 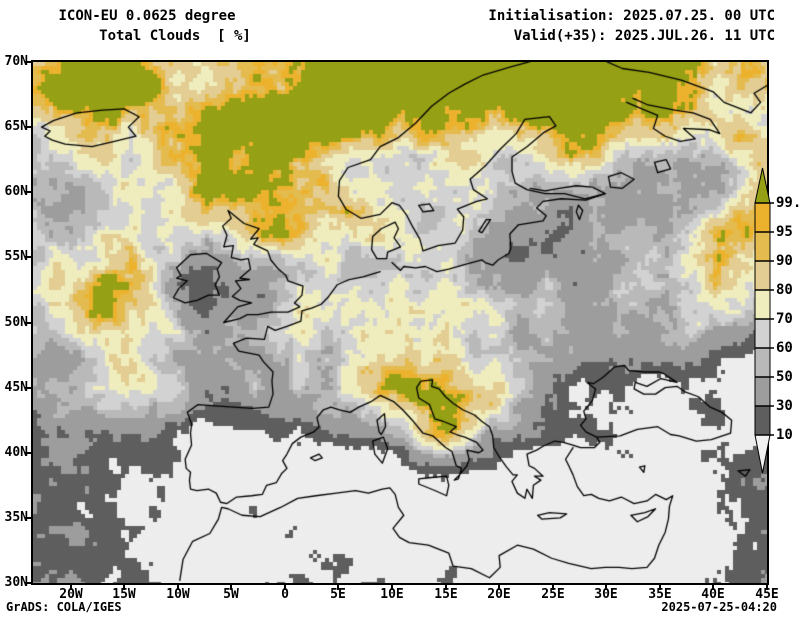 I want to click on product-title: Total Clouds [ %], so click(x=175, y=36).